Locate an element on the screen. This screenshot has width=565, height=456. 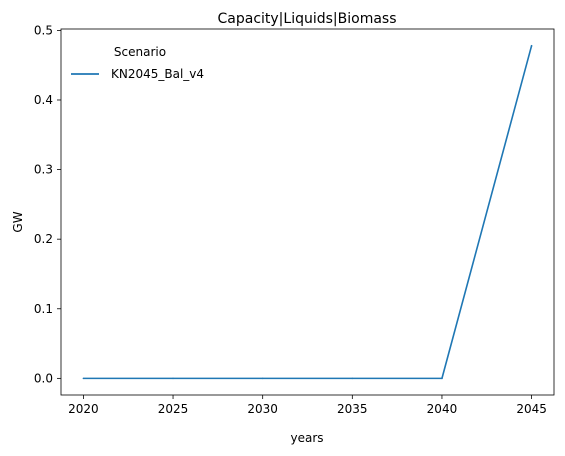
x-axis-label: years is located at coordinates (306, 438).